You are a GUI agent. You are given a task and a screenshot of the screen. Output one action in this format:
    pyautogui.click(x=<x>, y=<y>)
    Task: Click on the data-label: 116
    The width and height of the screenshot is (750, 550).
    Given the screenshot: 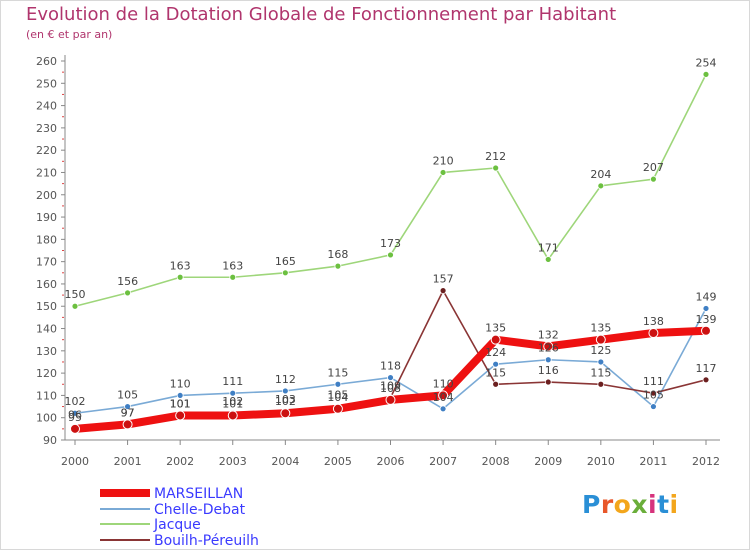 What is the action you would take?
    pyautogui.click(x=548, y=370)
    